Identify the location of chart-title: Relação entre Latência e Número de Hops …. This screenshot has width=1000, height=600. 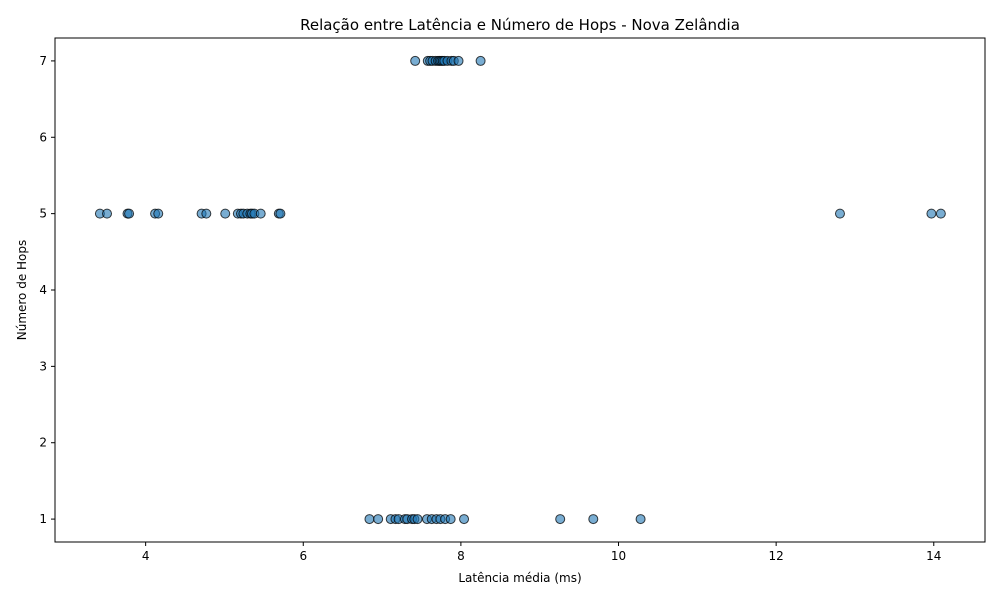
(520, 25).